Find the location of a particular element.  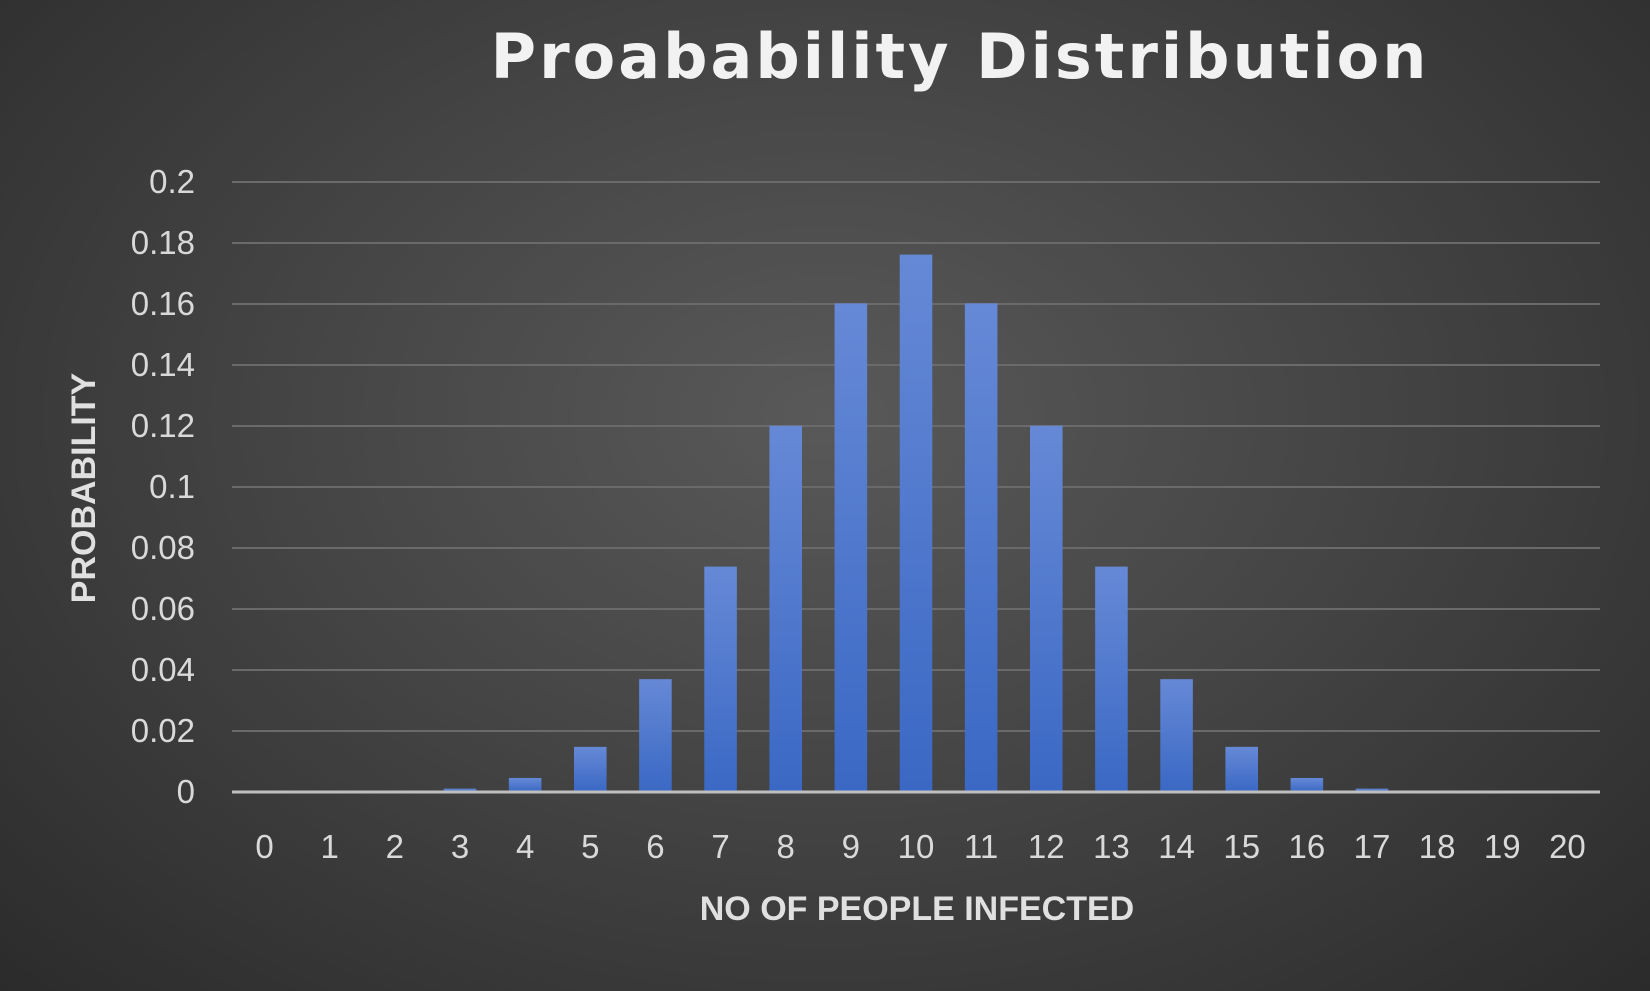

x-axis-ticks: 0 1 2 3 4 5 6 7 8 9 10 11 12 13 14 15 16 17 18 19 20 is located at coordinates (920, 846).